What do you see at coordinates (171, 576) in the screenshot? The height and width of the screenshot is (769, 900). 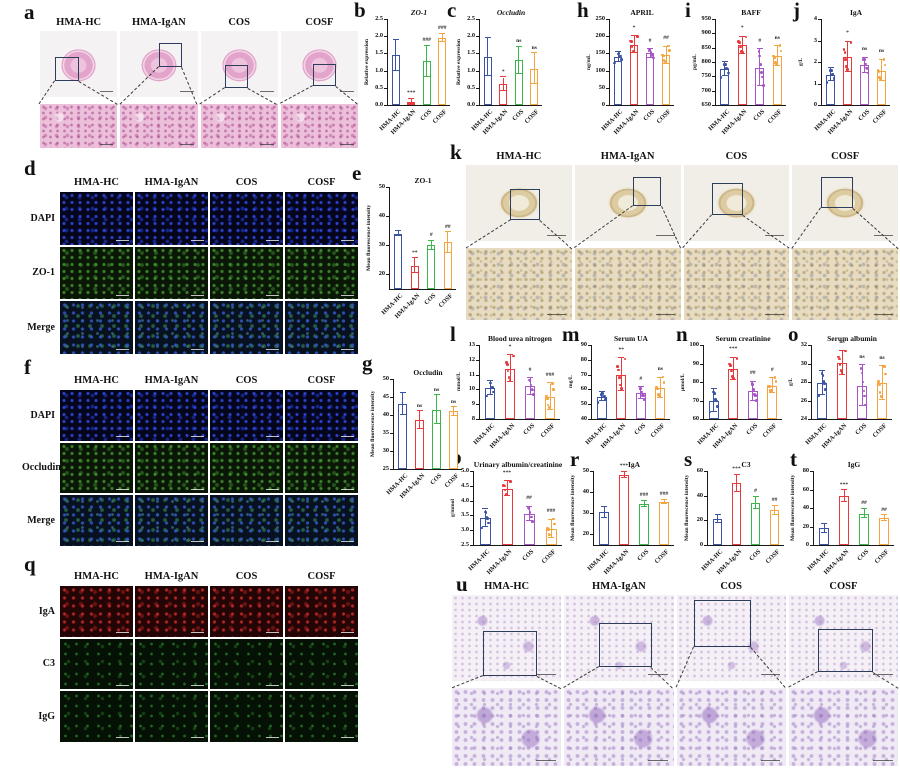 I see `column-header: HMA-IgAN` at bounding box center [171, 576].